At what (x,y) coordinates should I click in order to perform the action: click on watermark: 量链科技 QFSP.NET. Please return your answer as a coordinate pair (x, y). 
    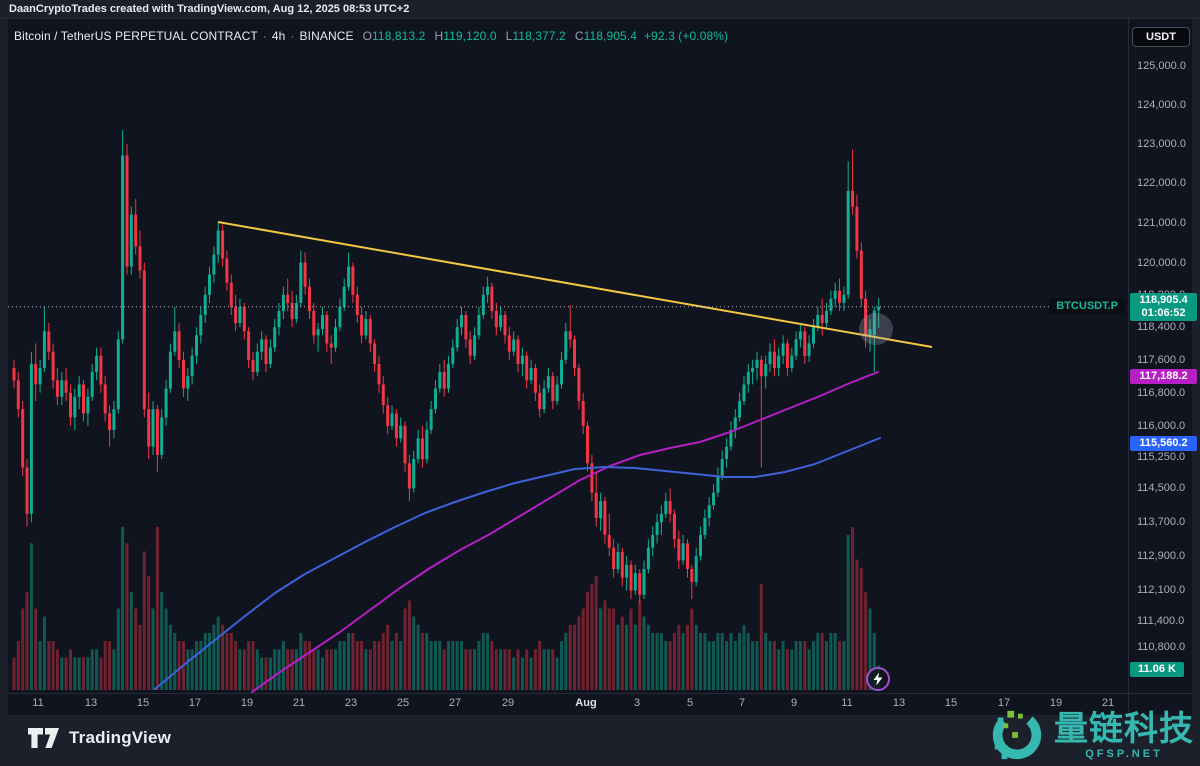
    Looking at the image, I should click on (1091, 735).